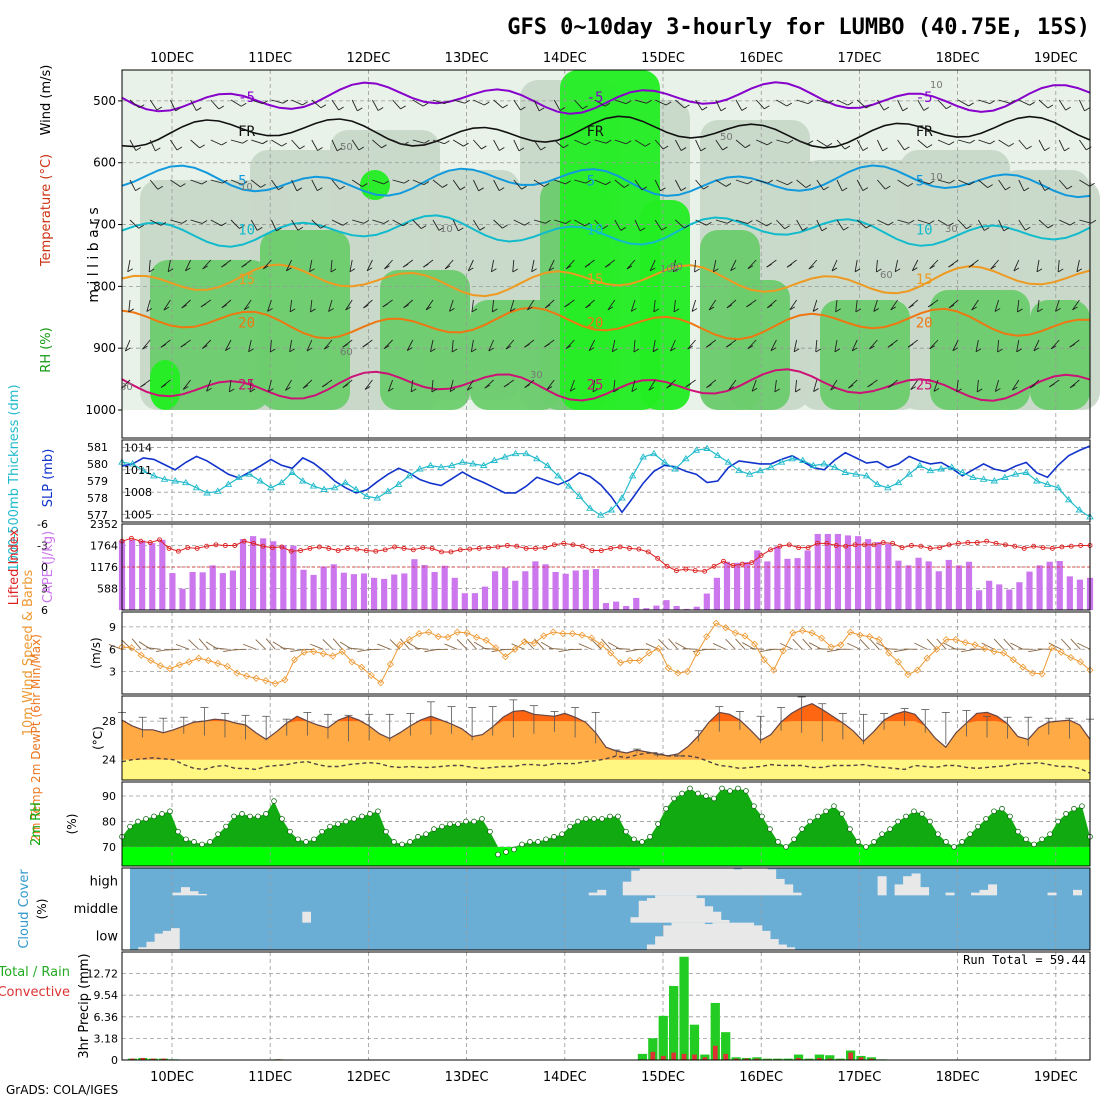 This screenshot has height=1100, width=1100. What do you see at coordinates (172, 1077) in the screenshot?
I see `day-label-bottom: 10DEC` at bounding box center [172, 1077].